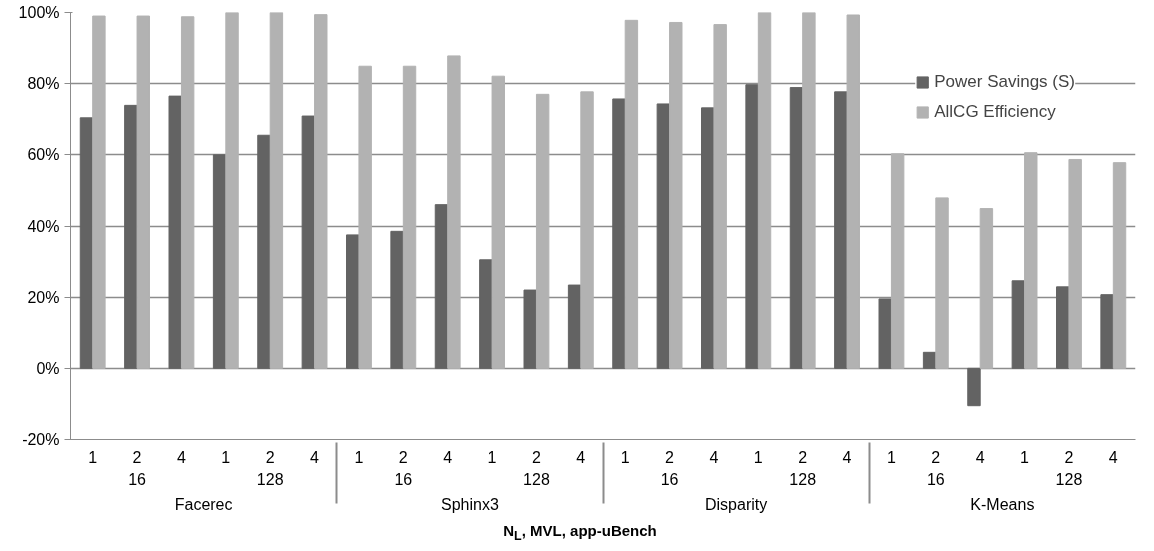 The image size is (1154, 551). I want to click on legend-label: AllCG Efficiency, so click(995, 112).